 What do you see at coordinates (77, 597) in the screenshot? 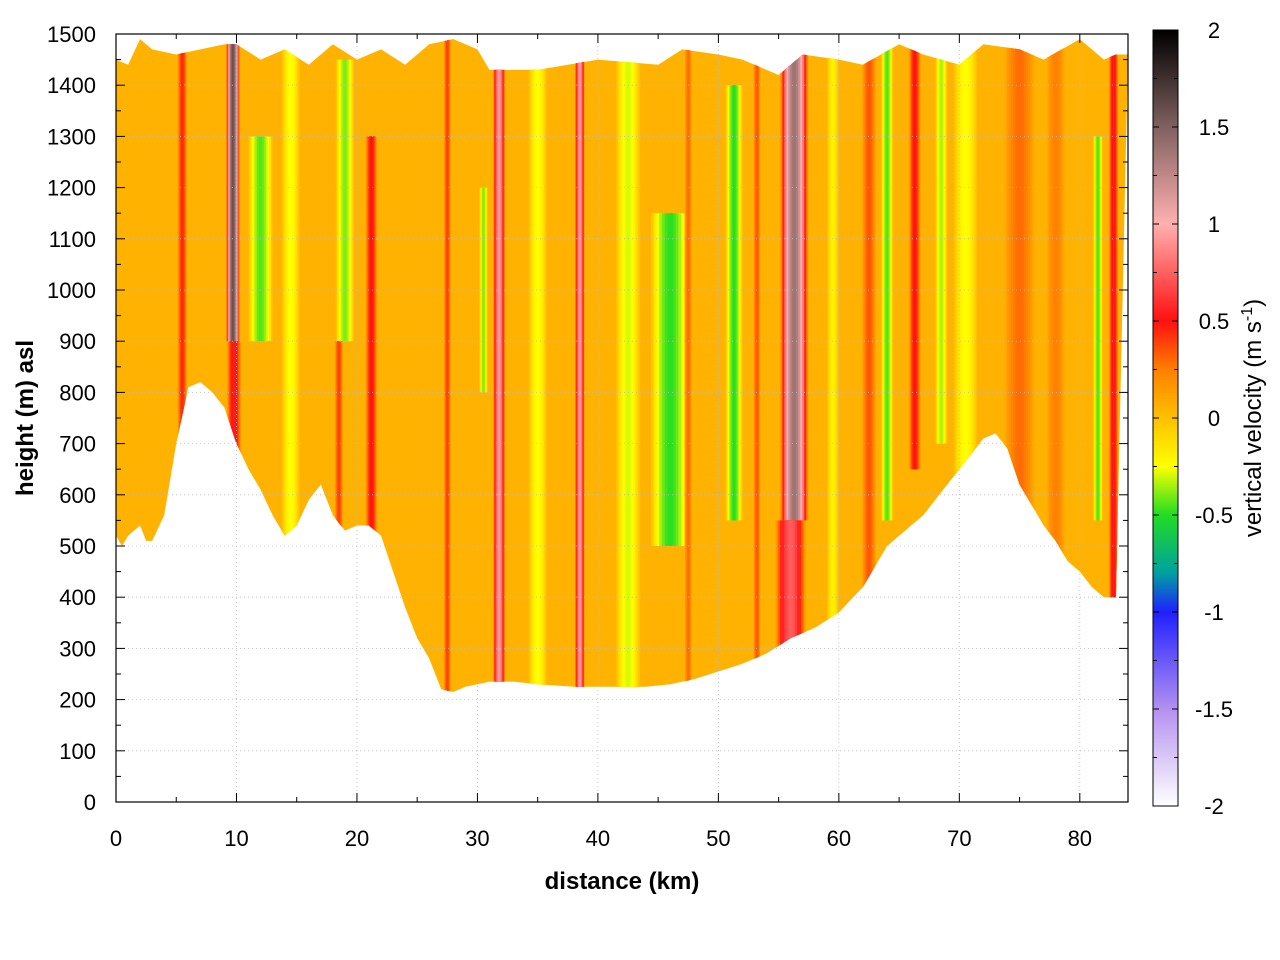
I see `y-tick-label: 400` at bounding box center [77, 597].